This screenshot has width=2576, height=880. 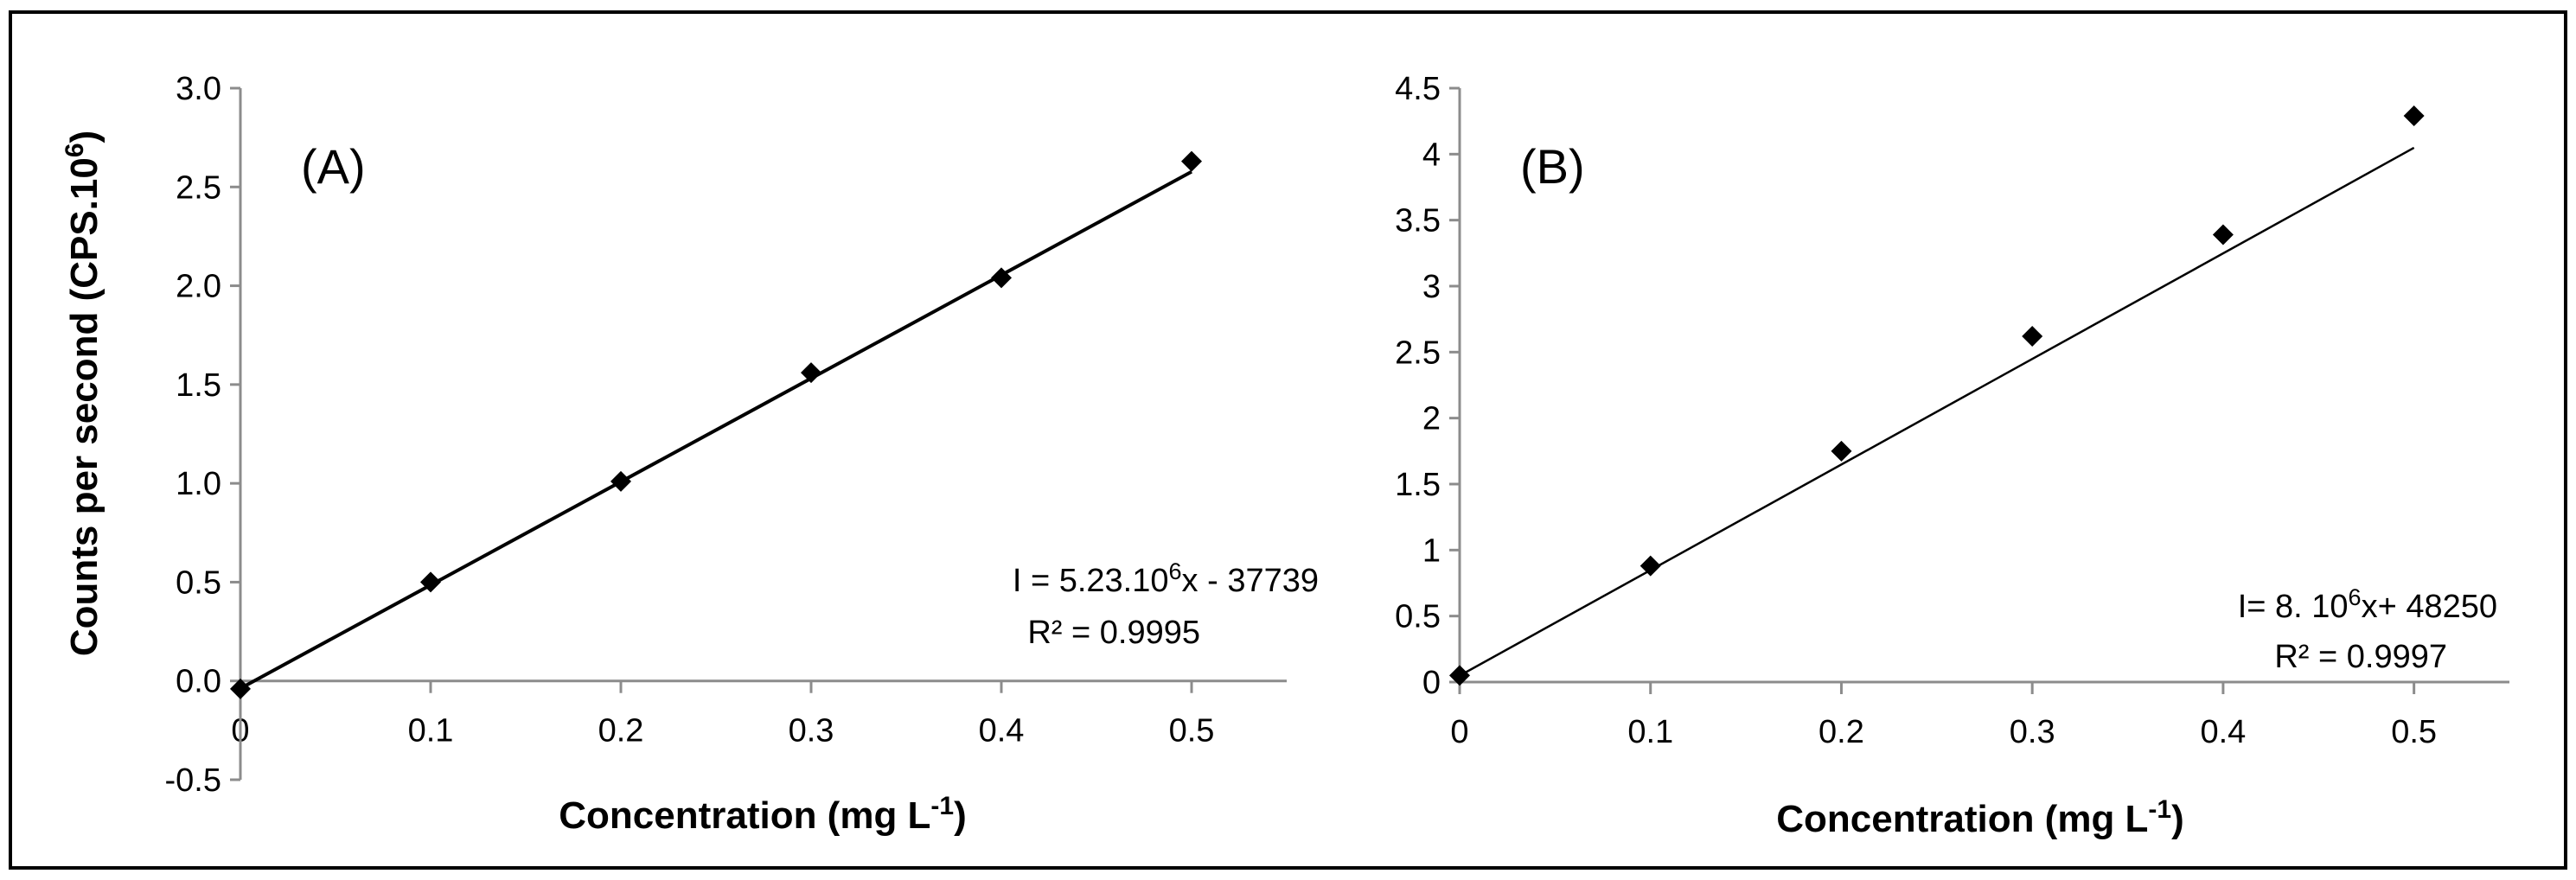 What do you see at coordinates (1432, 683) in the screenshot?
I see `y-tick-label: 0` at bounding box center [1432, 683].